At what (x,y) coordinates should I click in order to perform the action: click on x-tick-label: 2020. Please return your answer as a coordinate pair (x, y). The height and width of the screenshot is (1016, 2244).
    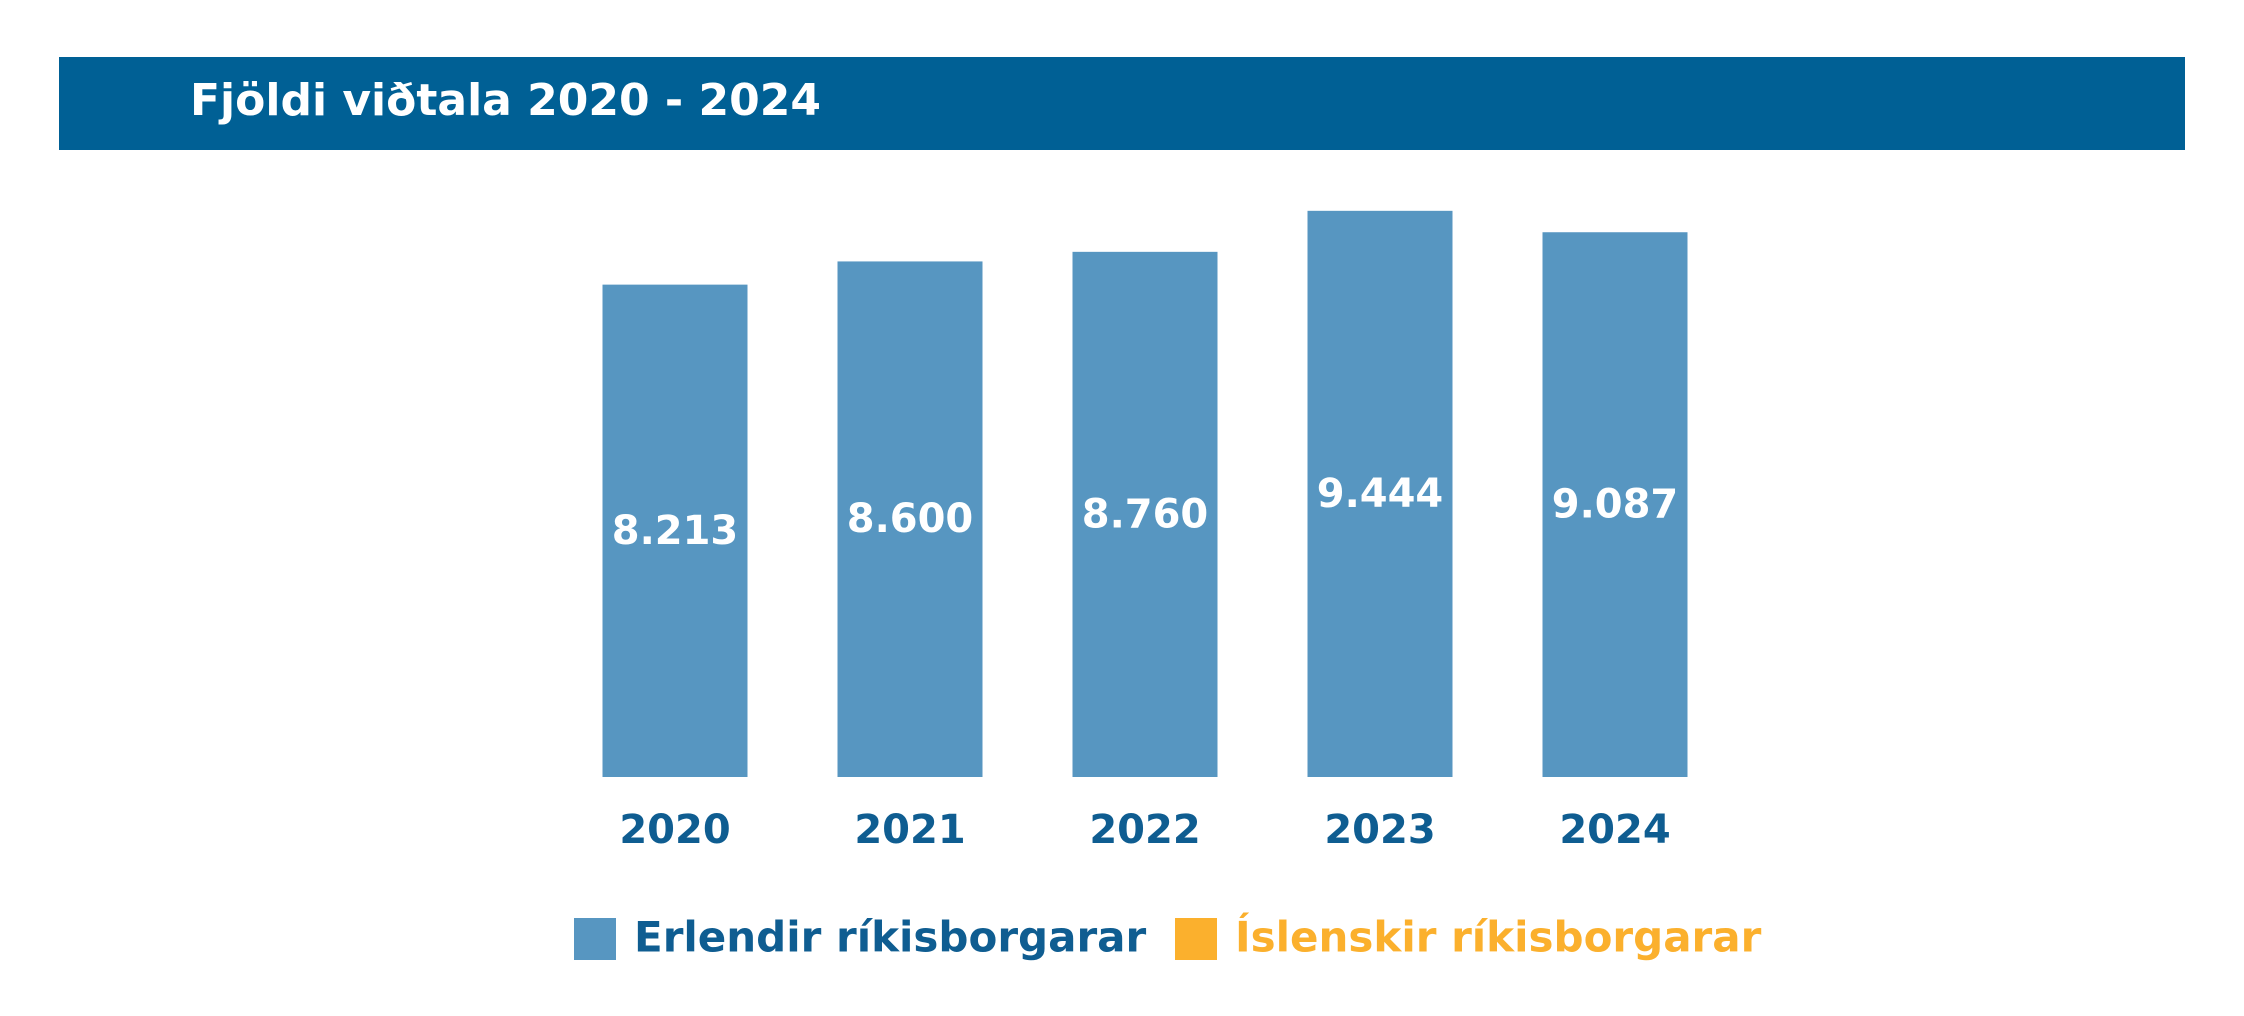
    Looking at the image, I should click on (674, 830).